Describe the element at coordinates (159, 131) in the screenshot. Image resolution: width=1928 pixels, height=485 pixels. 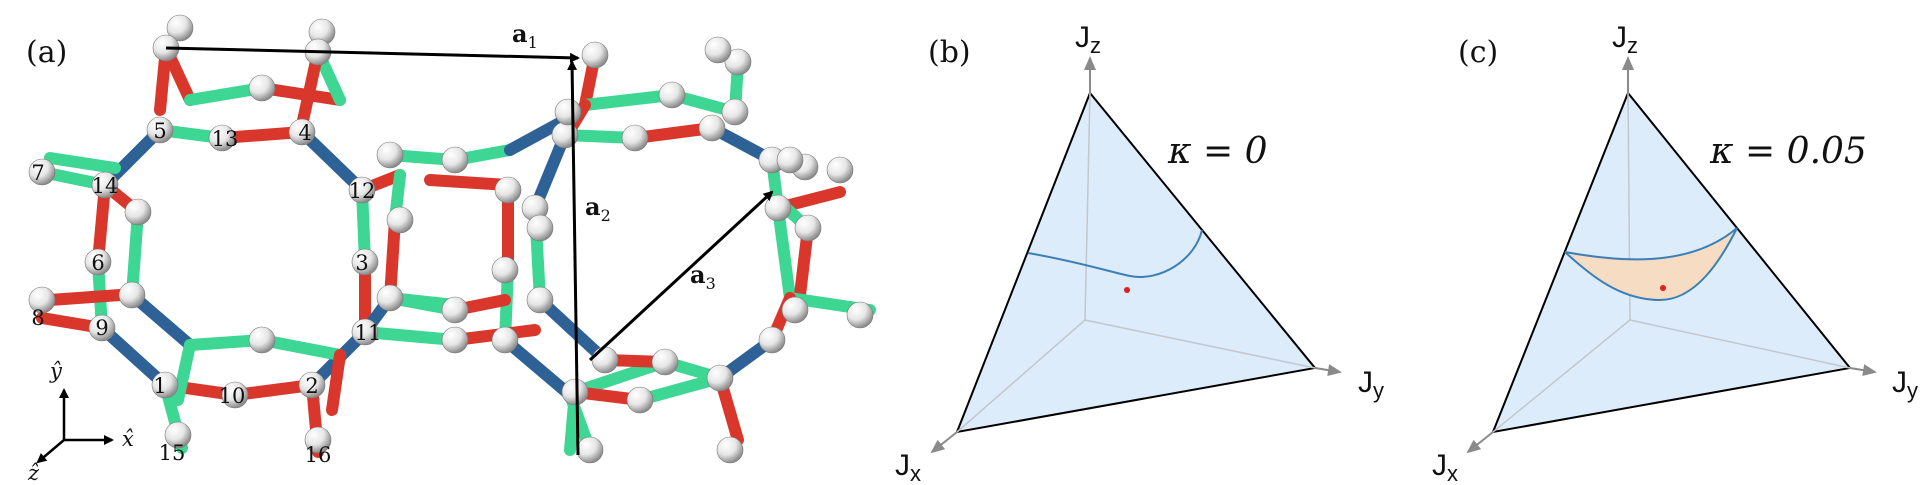
I see `site-number-5: 5` at that location.